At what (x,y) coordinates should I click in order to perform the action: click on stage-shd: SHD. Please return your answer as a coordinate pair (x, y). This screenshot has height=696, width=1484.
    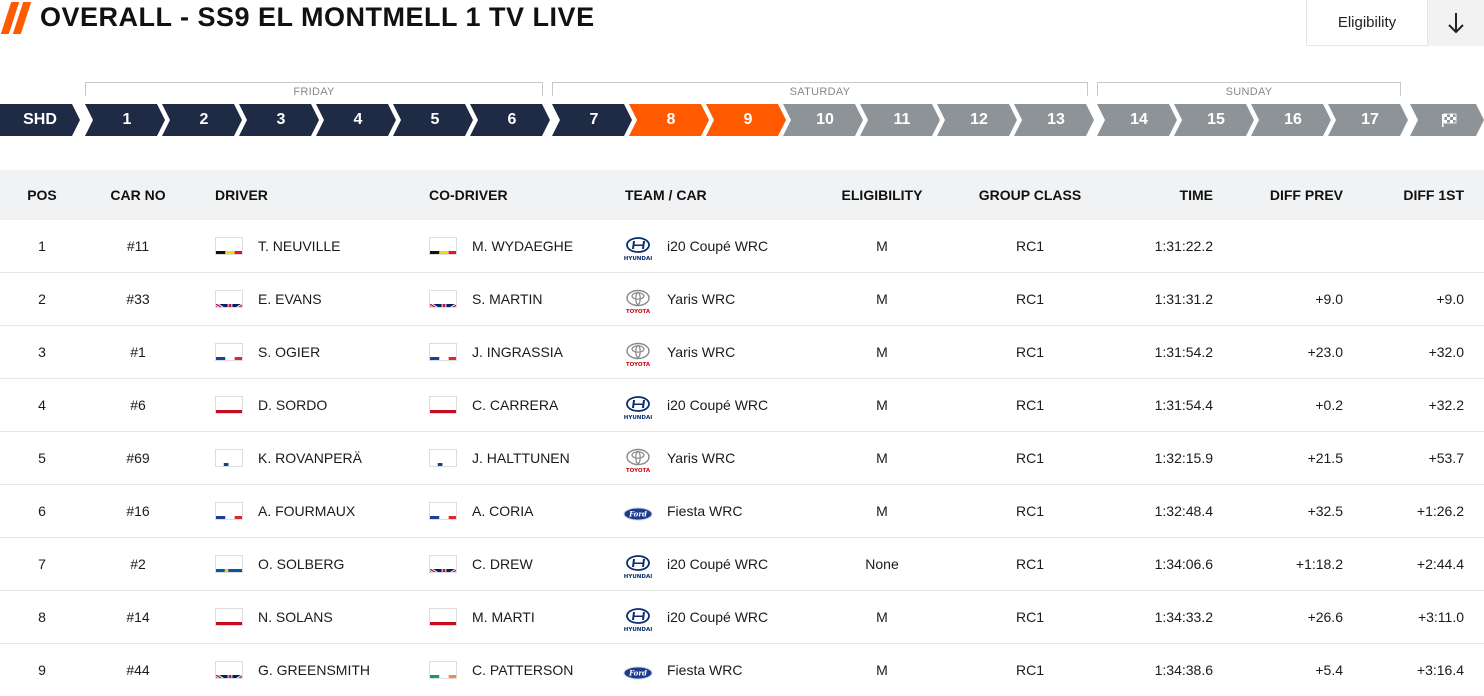
    Looking at the image, I should click on (40, 120).